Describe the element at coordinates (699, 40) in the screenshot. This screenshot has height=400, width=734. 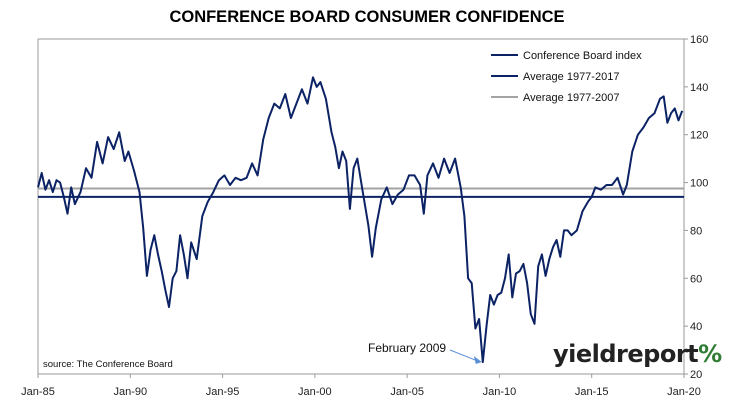
I see `y-tick-label: 160` at that location.